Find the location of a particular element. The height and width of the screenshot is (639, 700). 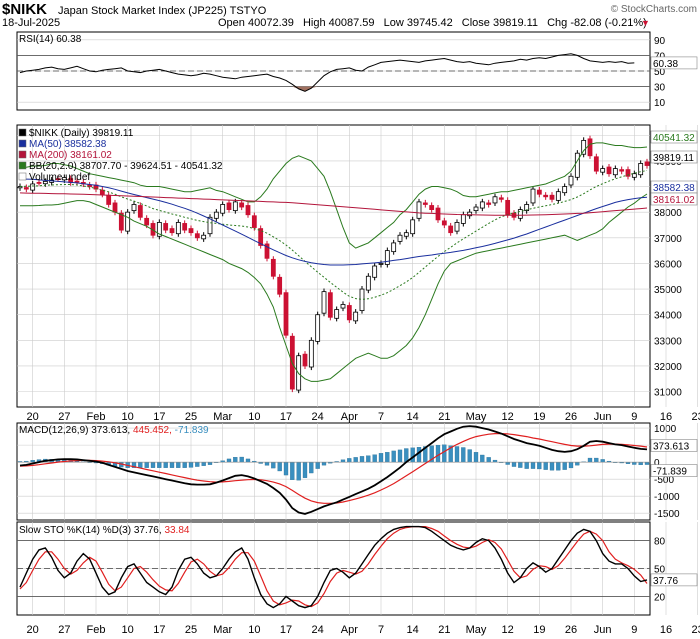

y-tick-label: 34000 is located at coordinates (668, 316).